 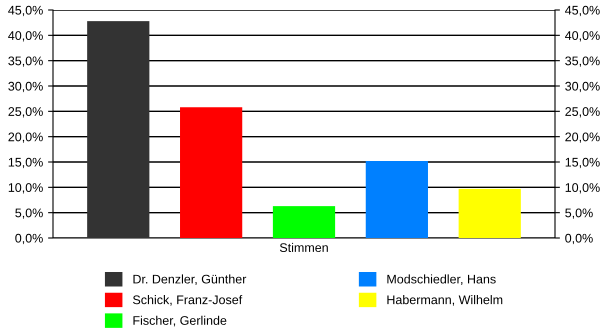 I want to click on y-tick-label: 30,0%, so click(x=25, y=87).